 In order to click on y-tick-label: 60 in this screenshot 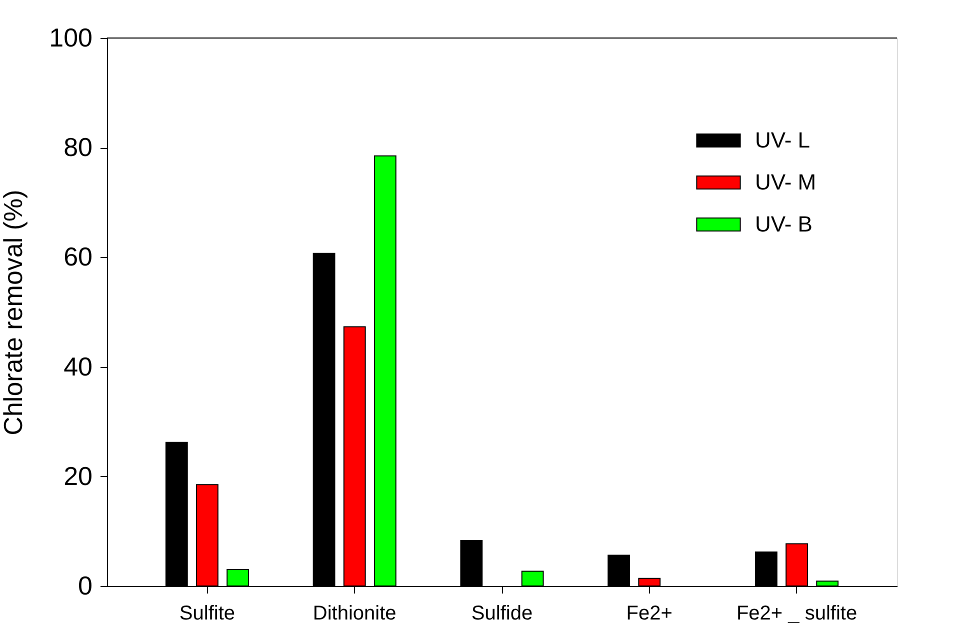, I will do `click(78, 257)`.